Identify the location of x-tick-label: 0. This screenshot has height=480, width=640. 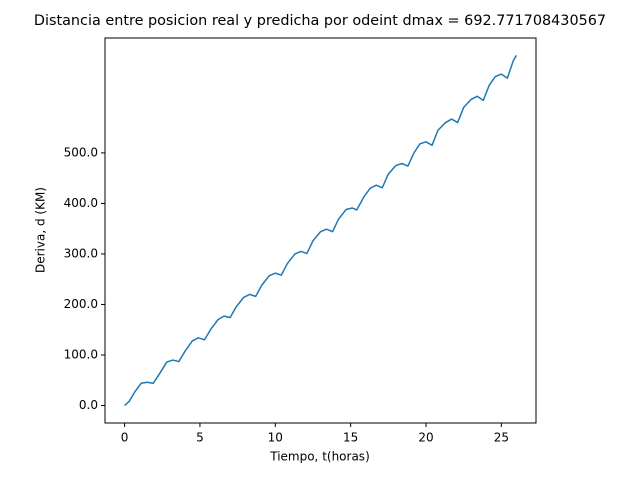
(125, 438).